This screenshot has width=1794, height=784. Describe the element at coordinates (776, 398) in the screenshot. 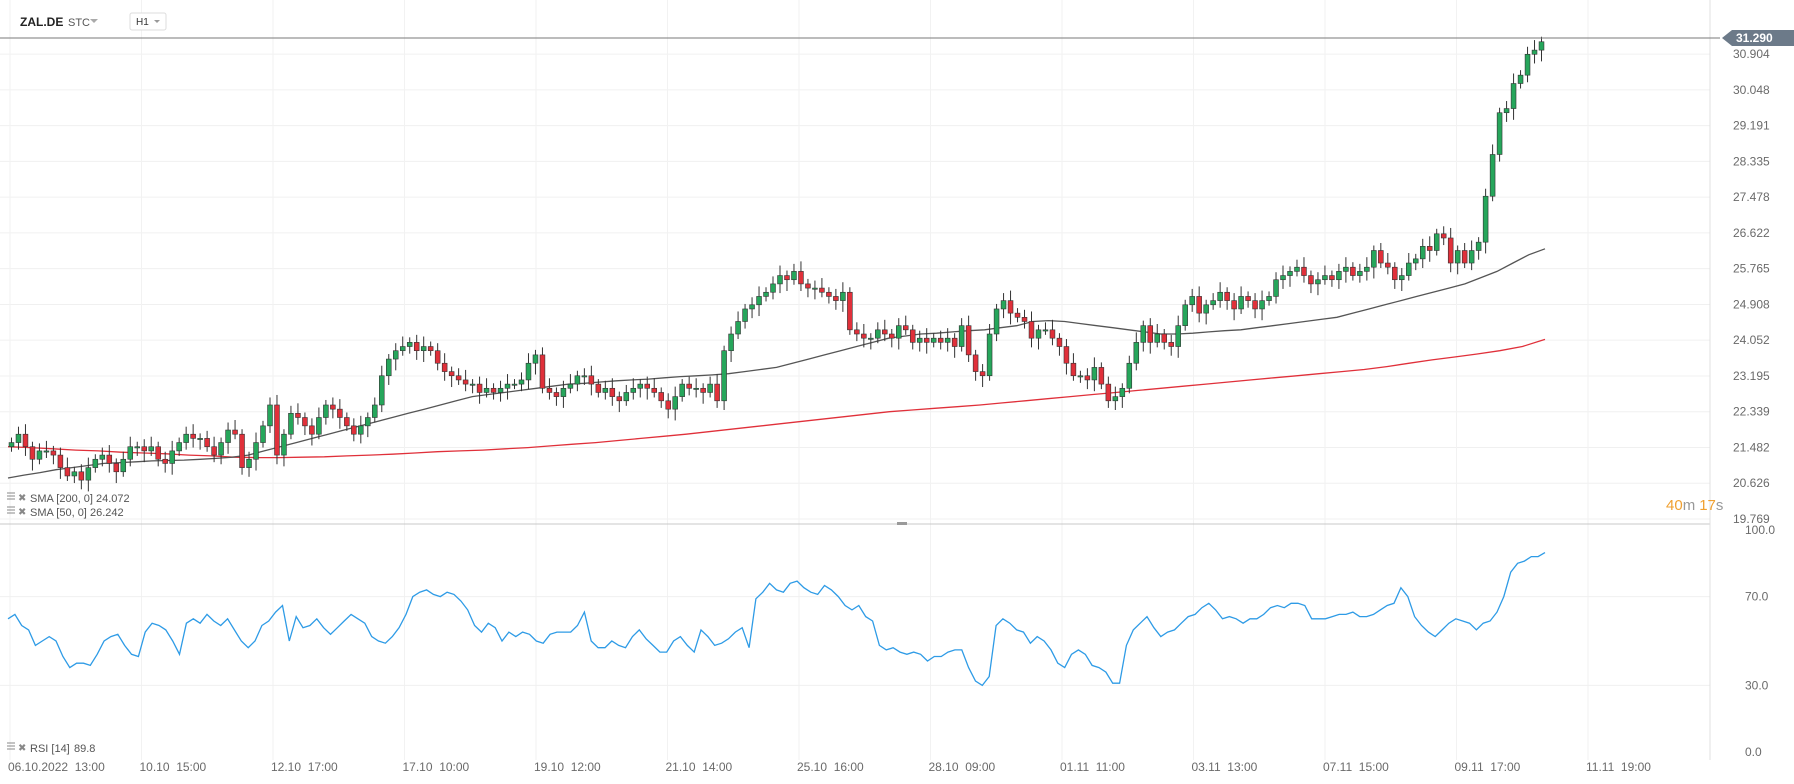

I see `sma-200-path` at that location.